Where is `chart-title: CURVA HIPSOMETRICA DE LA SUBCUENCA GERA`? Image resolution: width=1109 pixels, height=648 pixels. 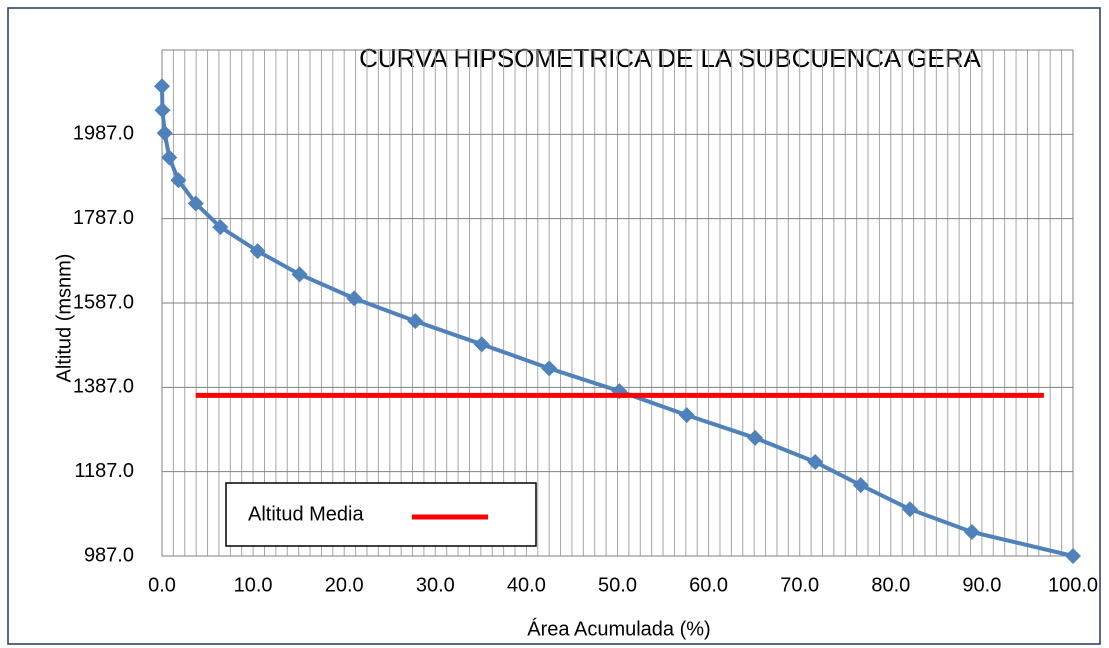 chart-title: CURVA HIPSOMETRICA DE LA SUBCUENCA GERA is located at coordinates (670, 58).